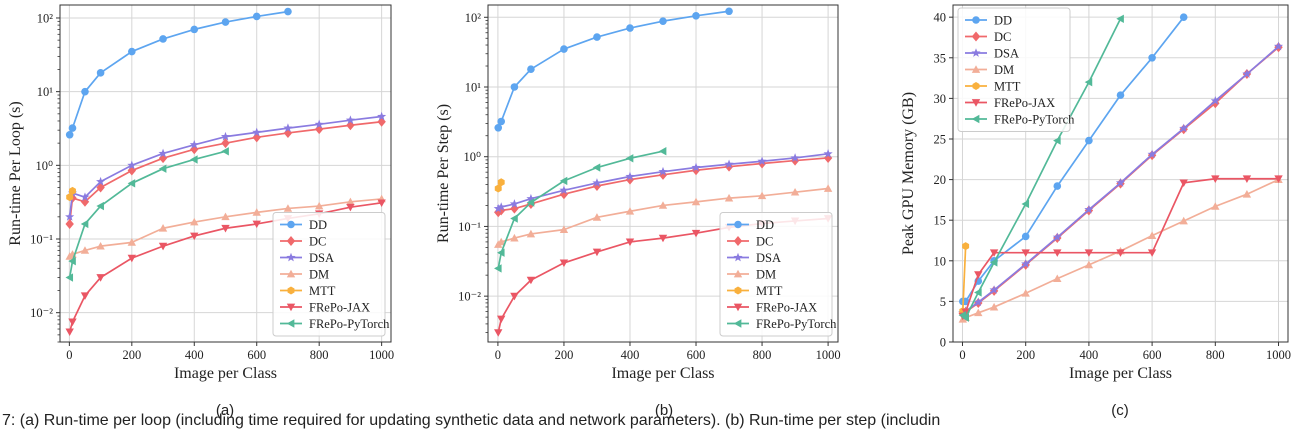 Image resolution: width=1294 pixels, height=434 pixels. Describe the element at coordinates (322, 291) in the screenshot. I see `legend-label-mtt: MTT` at that location.